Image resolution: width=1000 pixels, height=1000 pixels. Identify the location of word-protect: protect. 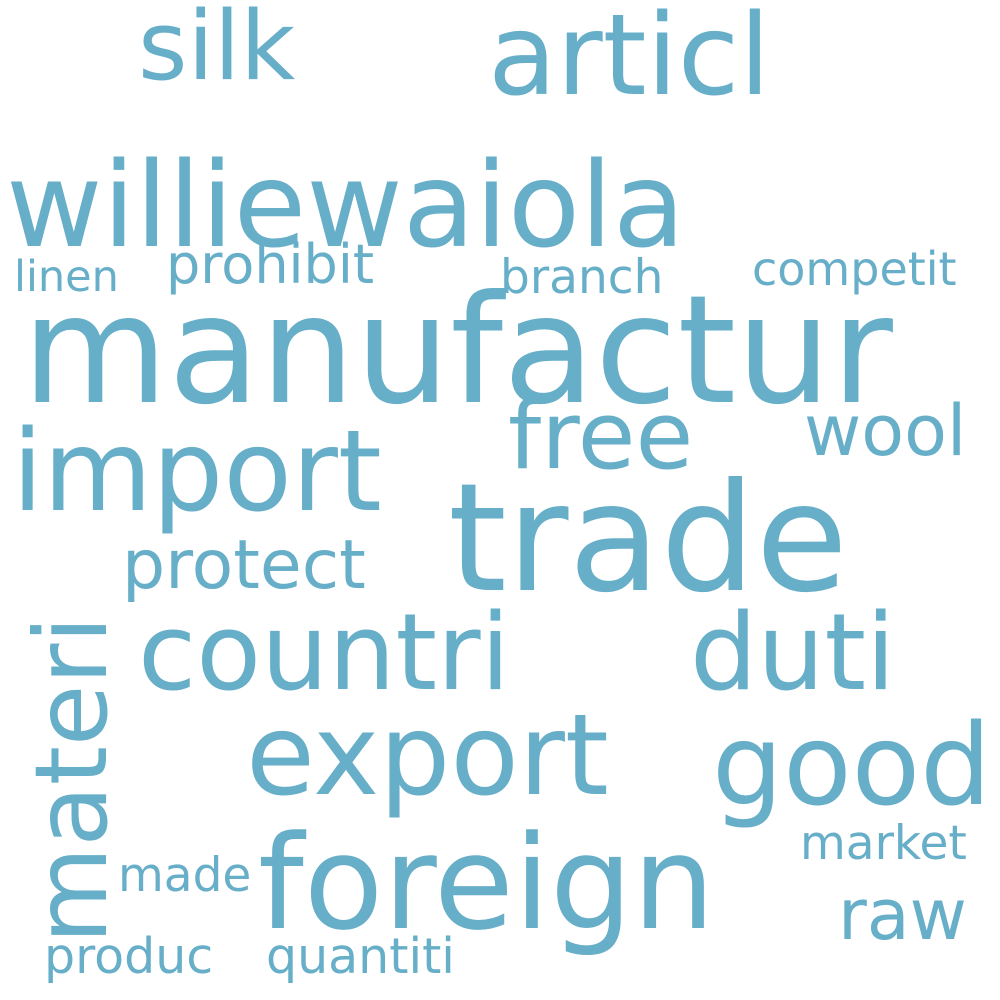
(244, 565).